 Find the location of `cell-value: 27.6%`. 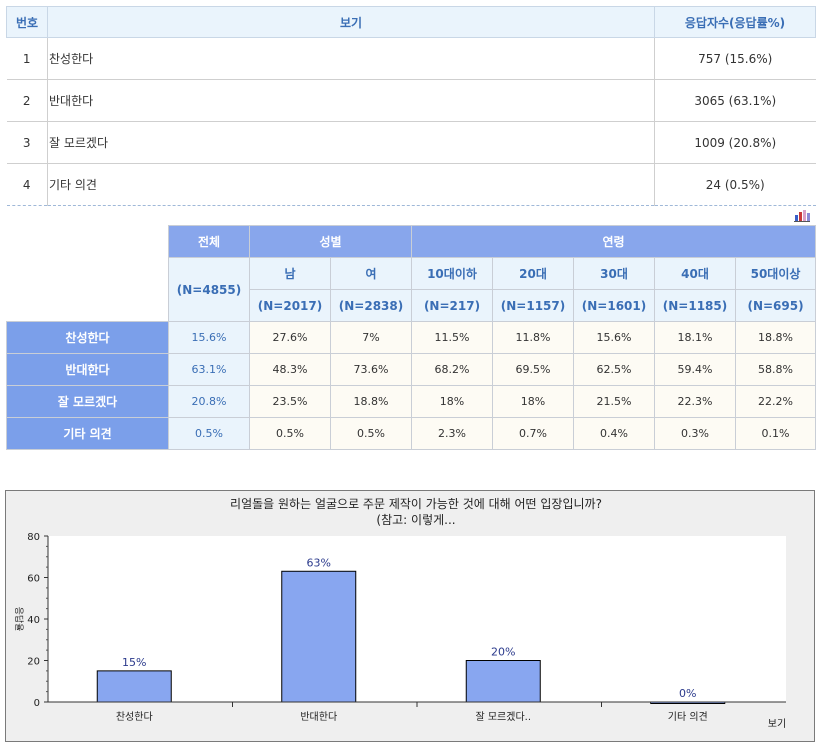

cell-value: 27.6% is located at coordinates (290, 337).